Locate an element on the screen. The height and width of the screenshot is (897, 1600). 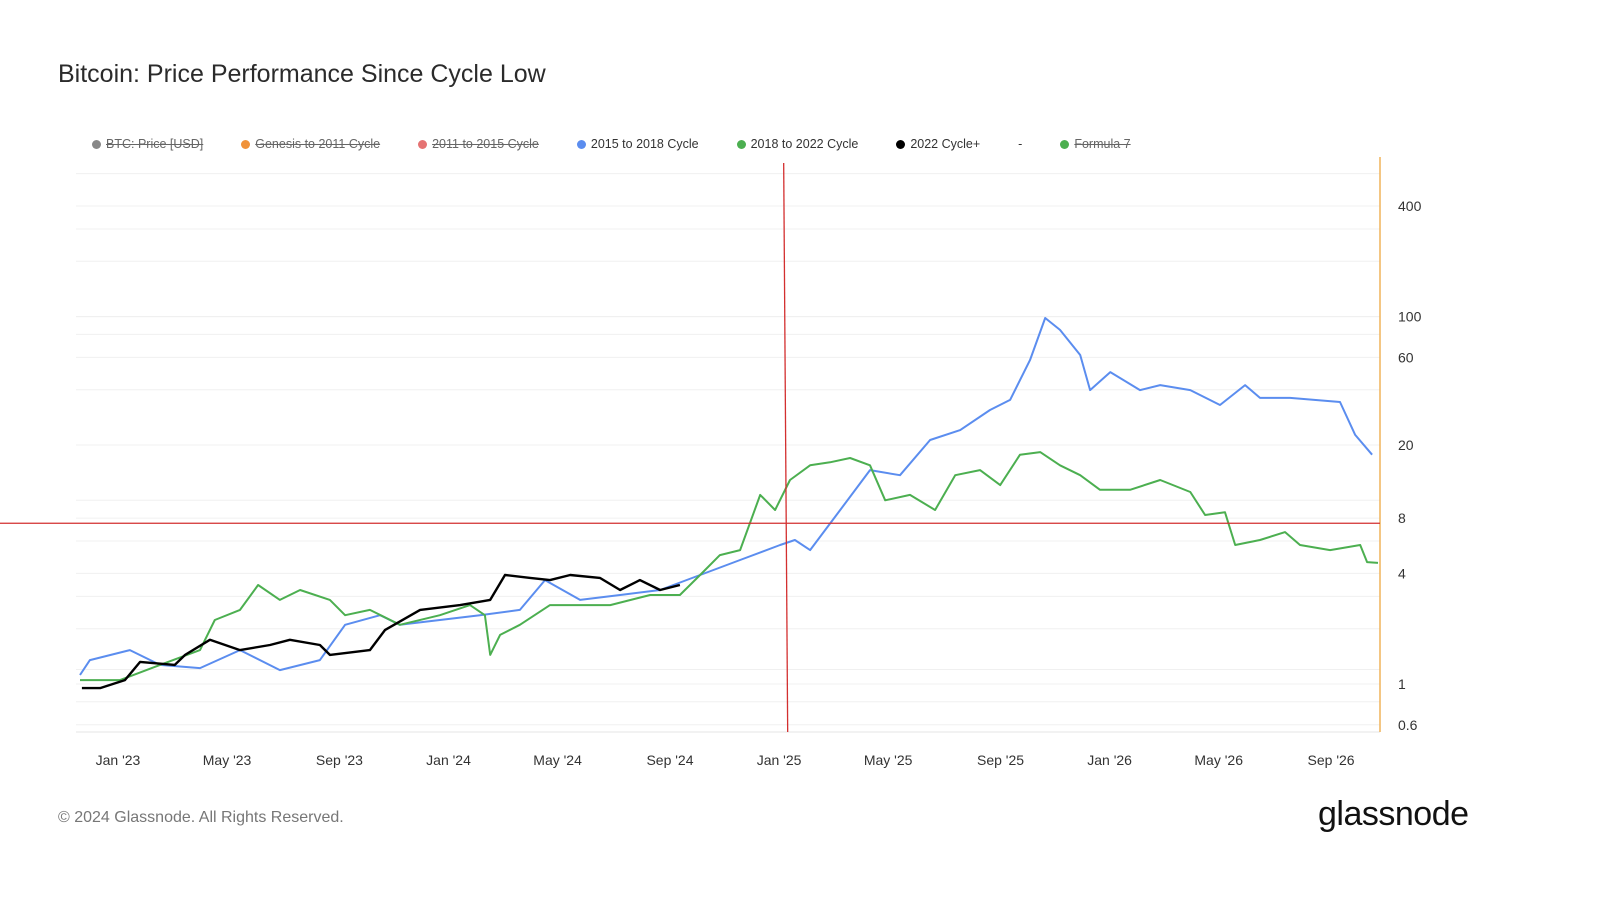
legend-item: Genesis to 2011 Cycle is located at coordinates (310, 144).